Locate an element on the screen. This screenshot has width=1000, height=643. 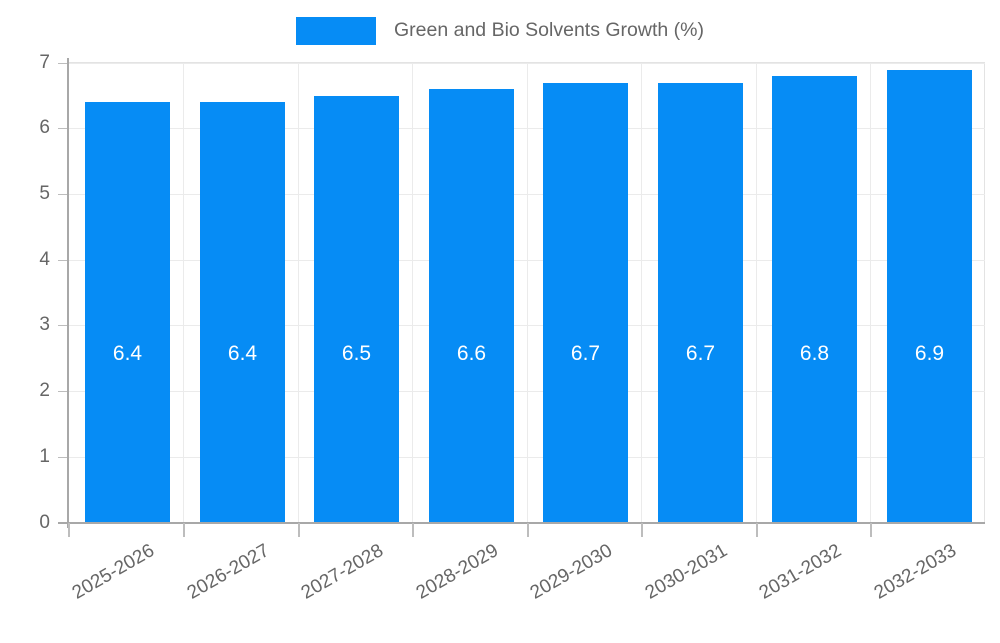
chart-legend: Green and Bio Solvents Growth (%) is located at coordinates (500, 31).